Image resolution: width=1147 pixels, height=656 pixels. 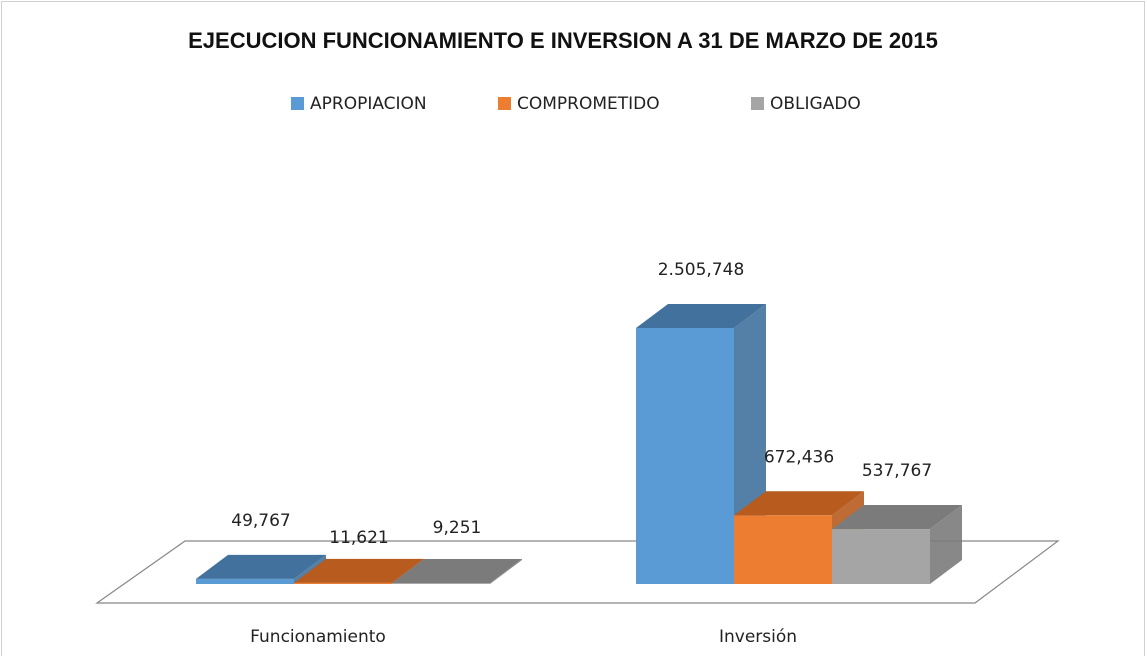 What do you see at coordinates (701, 270) in the screenshot?
I see `data-label: 2.505,748` at bounding box center [701, 270].